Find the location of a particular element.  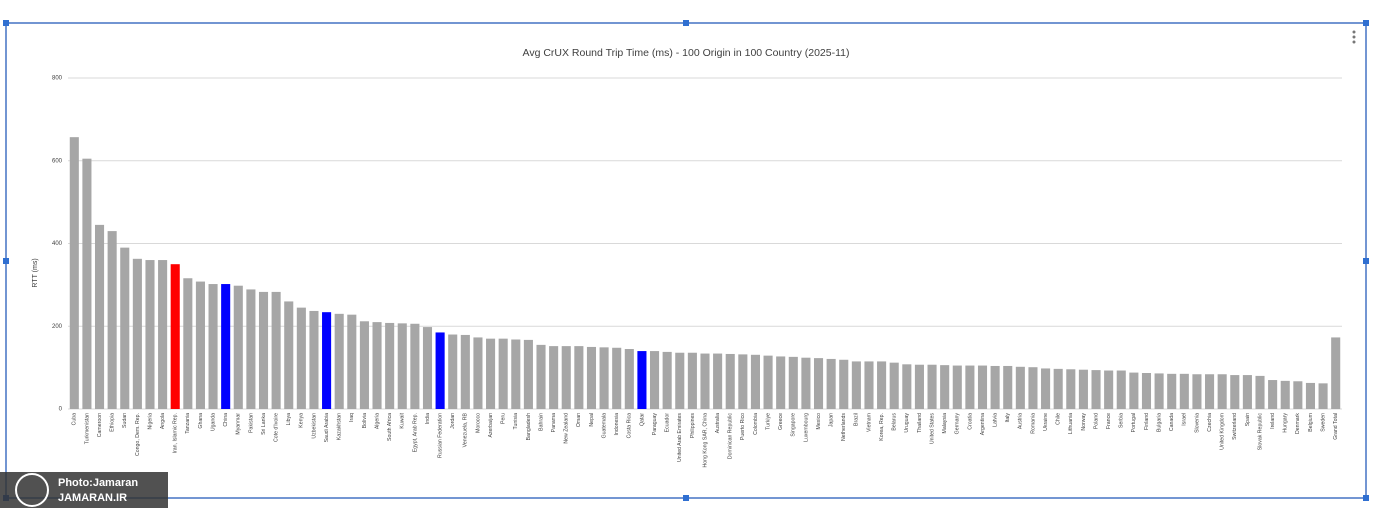

x-tick-label: Congo, Dem. Rep. is located at coordinates (138, 434).